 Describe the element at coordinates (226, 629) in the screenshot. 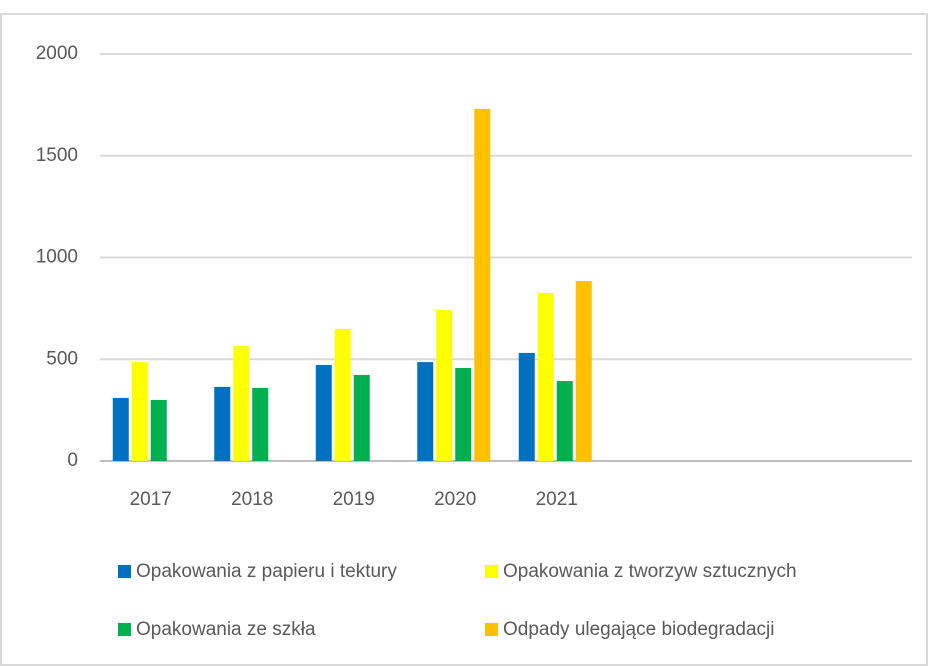

I see `legend-label: Opakowania ze szkła` at that location.